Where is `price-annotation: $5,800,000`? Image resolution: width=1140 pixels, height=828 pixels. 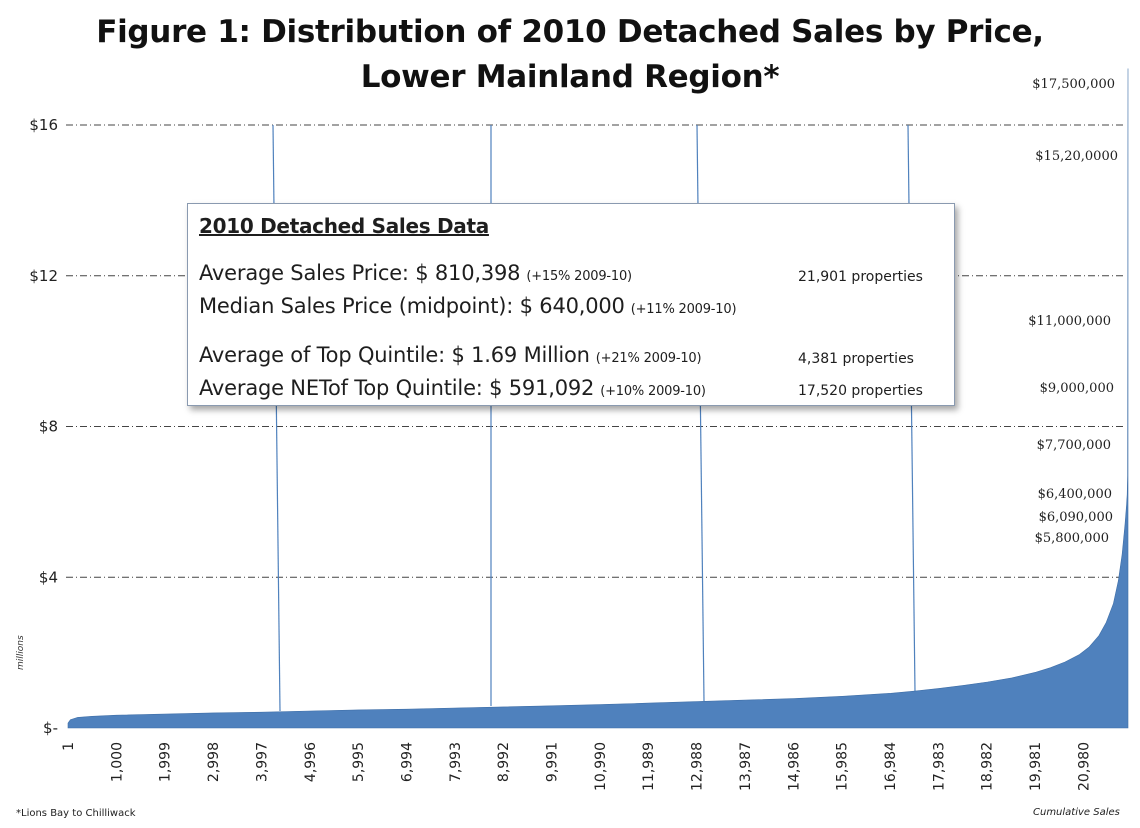
price-annotation: $5,800,000 is located at coordinates (1072, 538).